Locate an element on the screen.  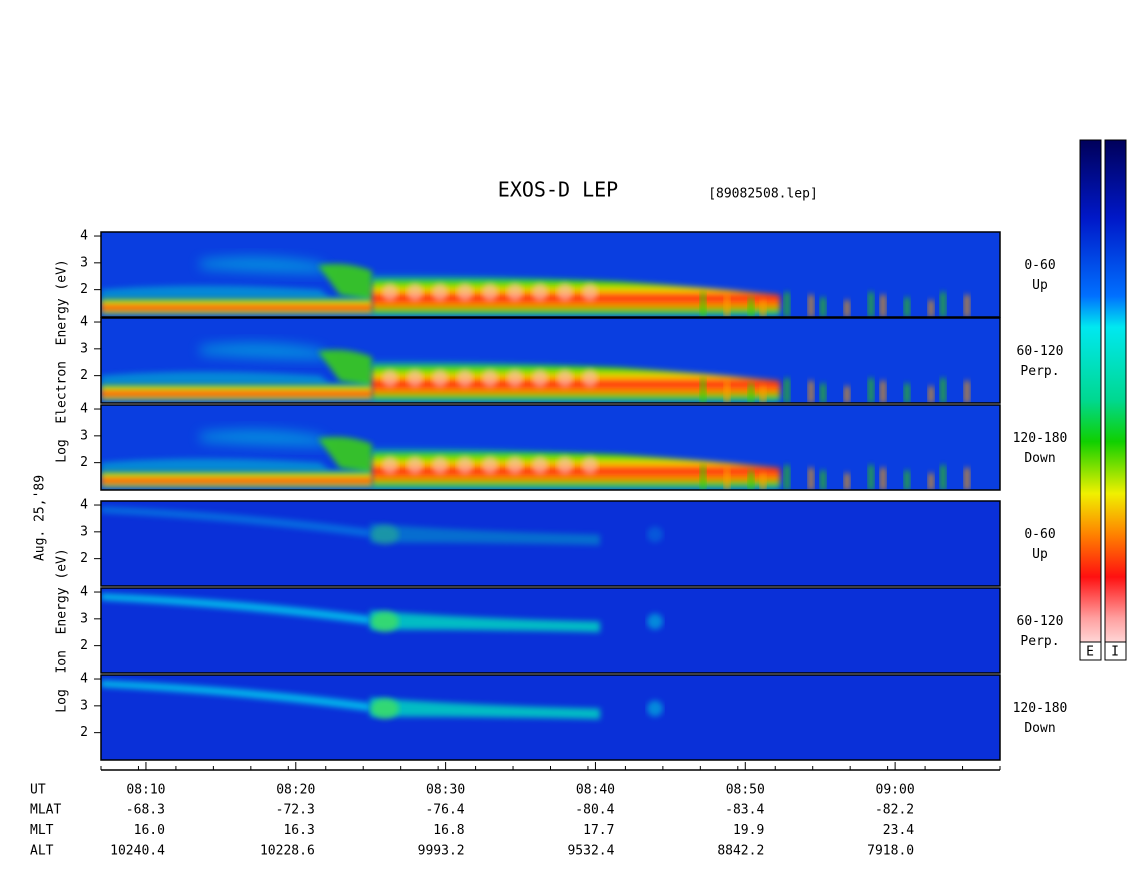
row-label: ALT is located at coordinates (42, 851).